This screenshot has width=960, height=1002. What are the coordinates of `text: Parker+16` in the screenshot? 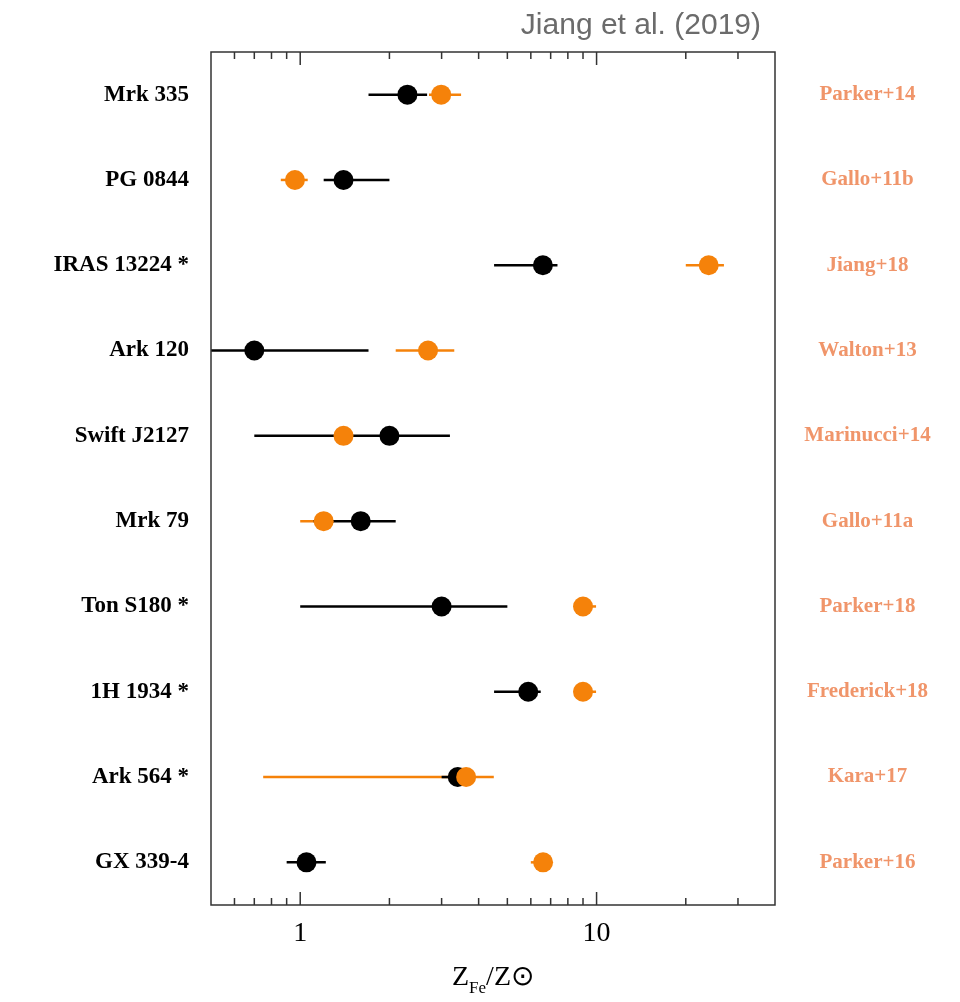 It's located at (867, 860).